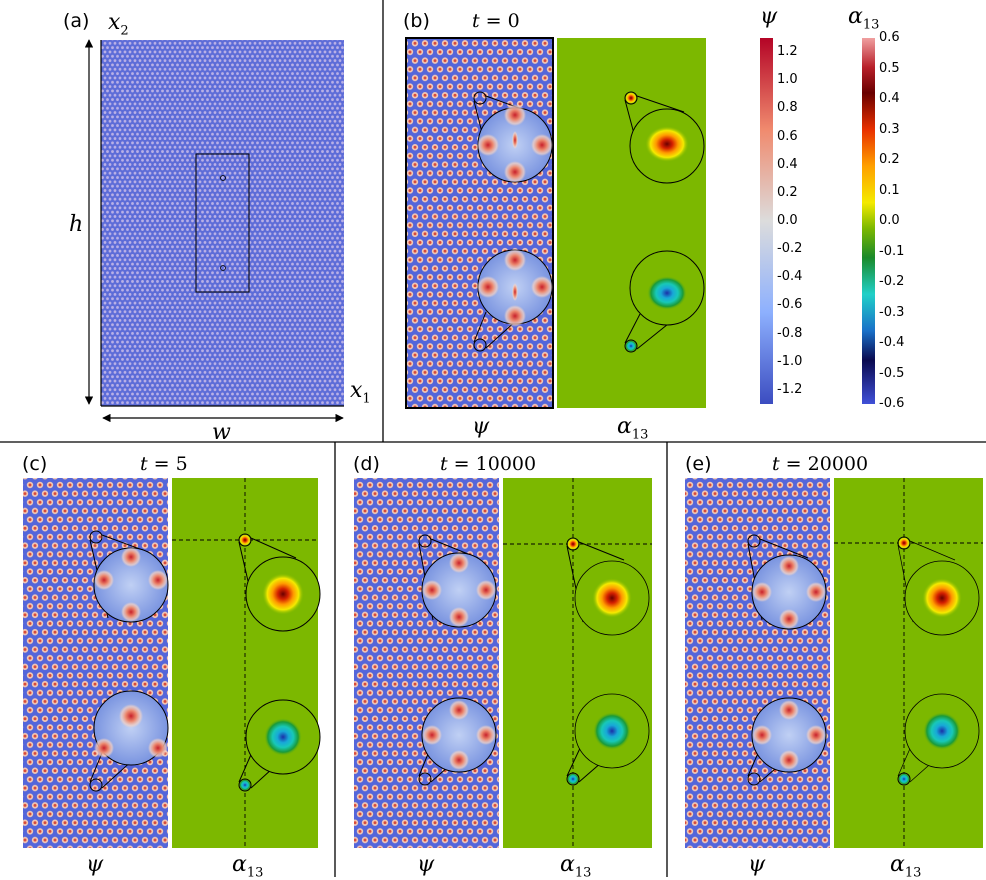 The height and width of the screenshot is (880, 986). What do you see at coordinates (35, 464) in the screenshot?
I see `panel-c-label: (c)` at bounding box center [35, 464].